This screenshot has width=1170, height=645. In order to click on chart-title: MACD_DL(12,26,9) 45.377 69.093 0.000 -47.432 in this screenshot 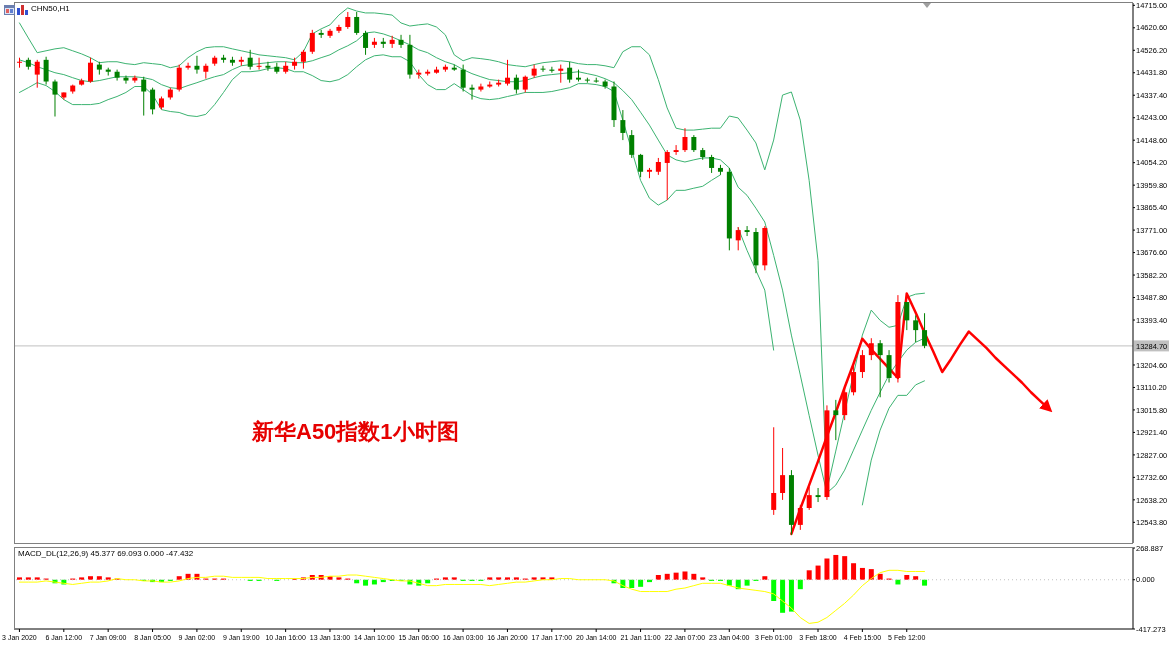, I will do `click(106, 554)`.